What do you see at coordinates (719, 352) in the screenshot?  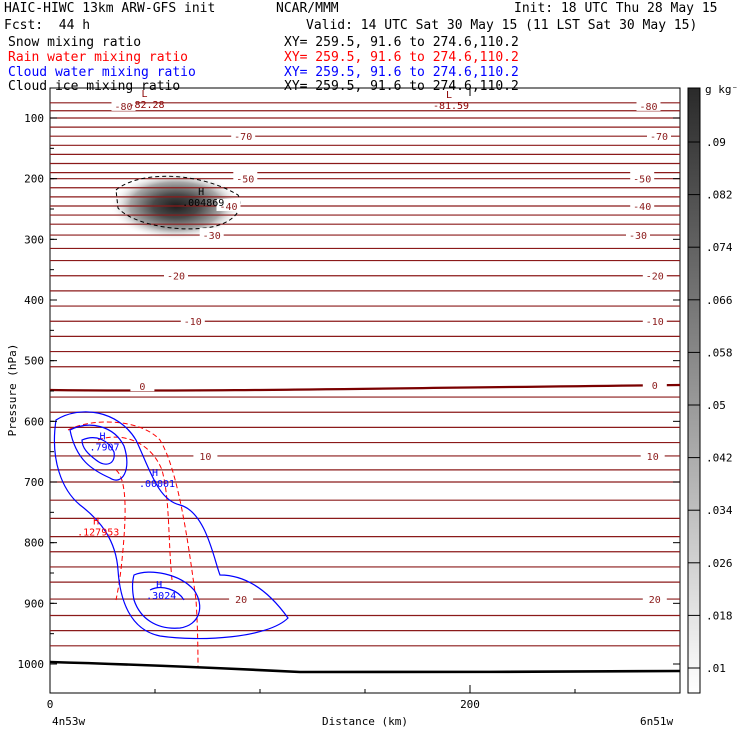 I see `colorbar-label: .058` at bounding box center [719, 352].